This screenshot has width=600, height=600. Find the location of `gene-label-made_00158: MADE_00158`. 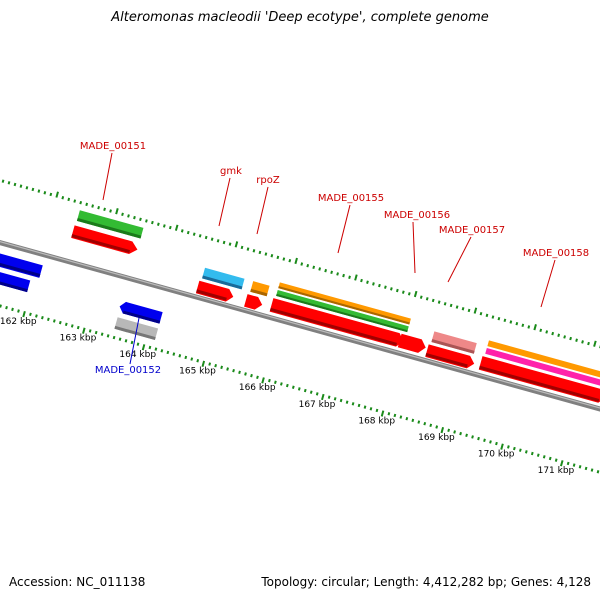

gene-label-made_00158: MADE_00158 is located at coordinates (556, 253).